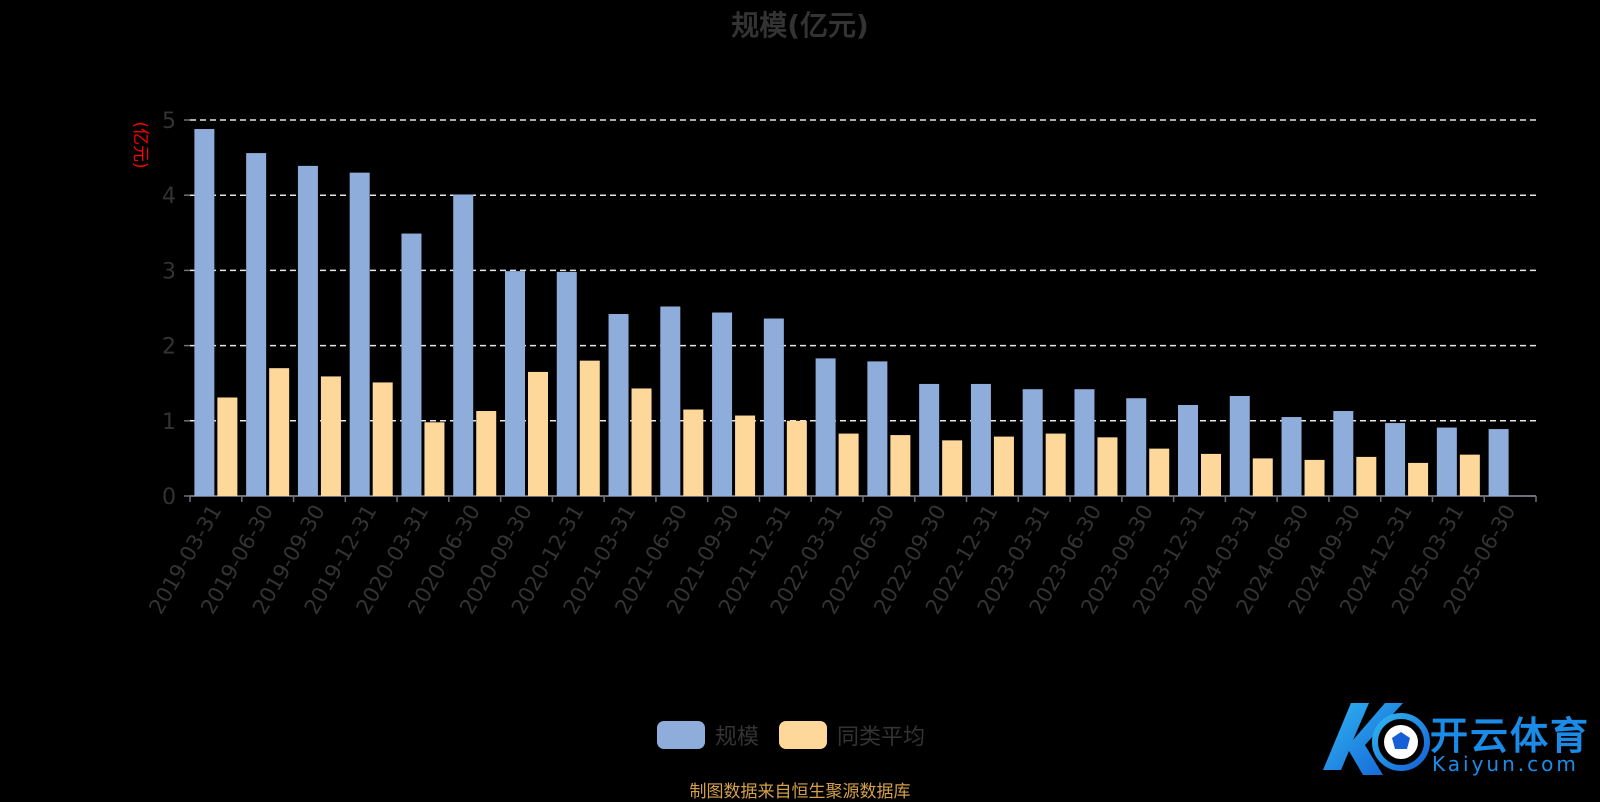  Describe the element at coordinates (1505, 764) in the screenshot. I see `watermark-text-en: Kaiyun.com` at that location.